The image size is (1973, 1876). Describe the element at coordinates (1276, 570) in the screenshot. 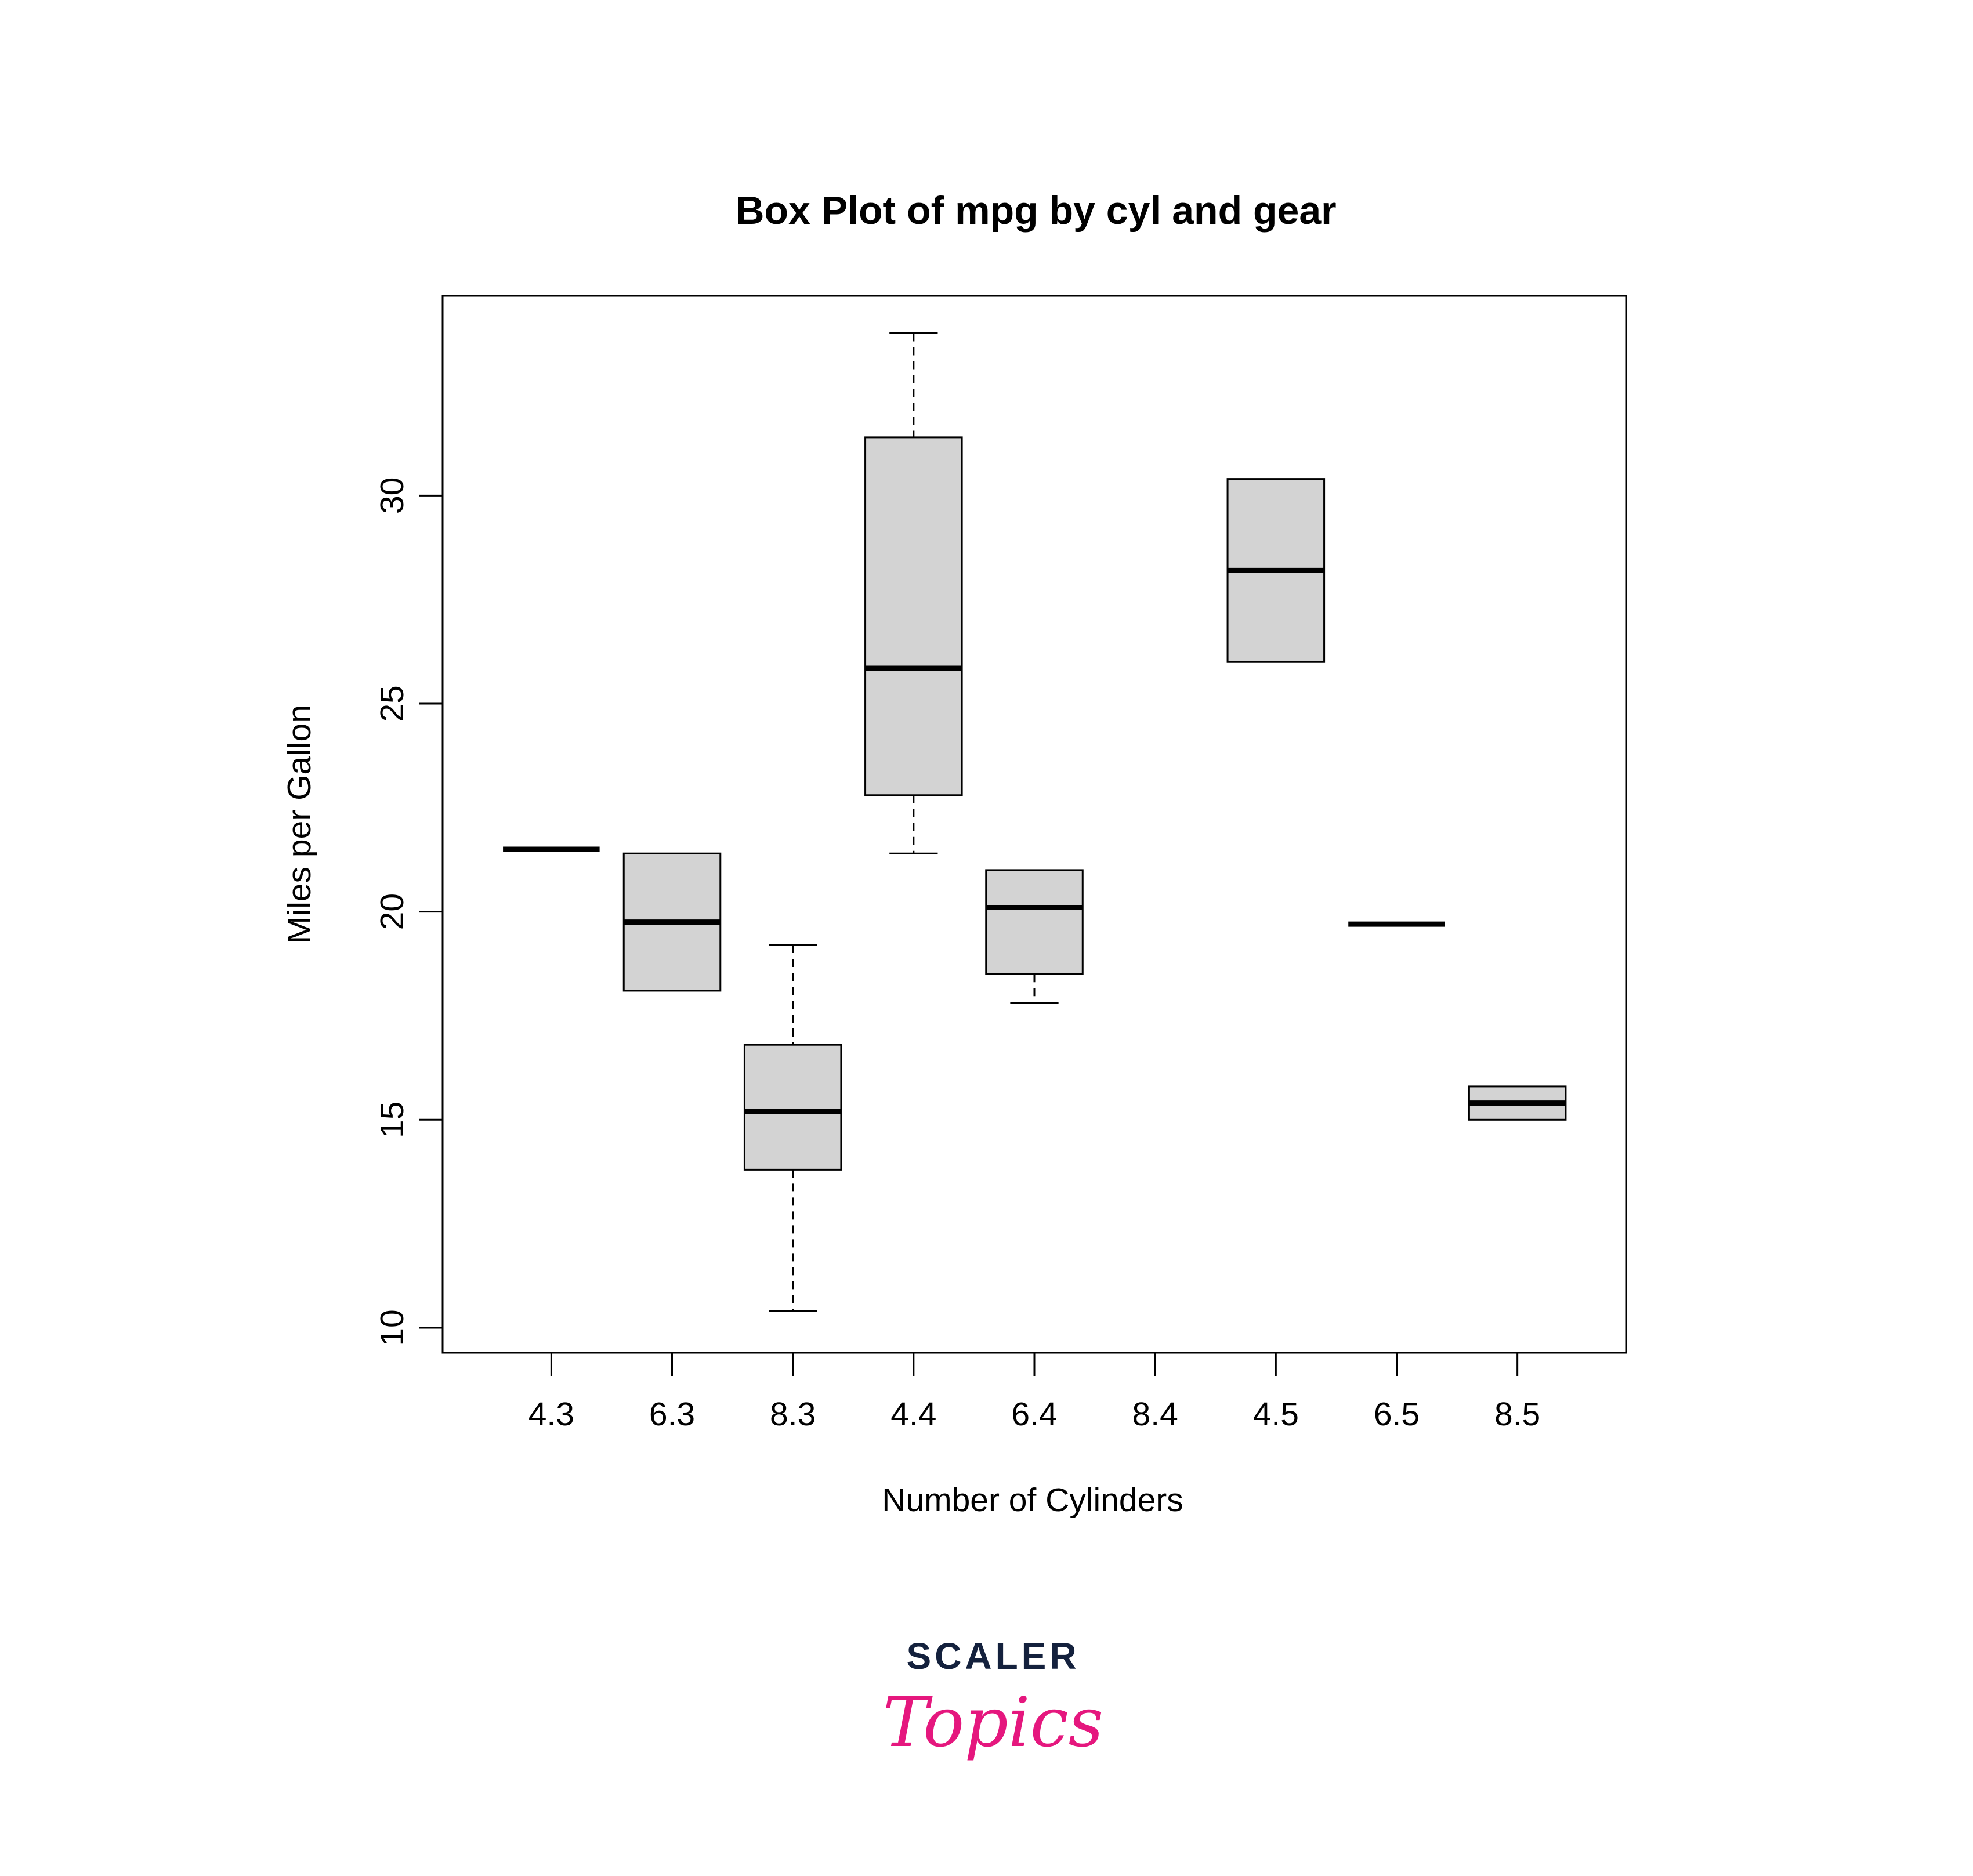

I see `box-4.5` at that location.